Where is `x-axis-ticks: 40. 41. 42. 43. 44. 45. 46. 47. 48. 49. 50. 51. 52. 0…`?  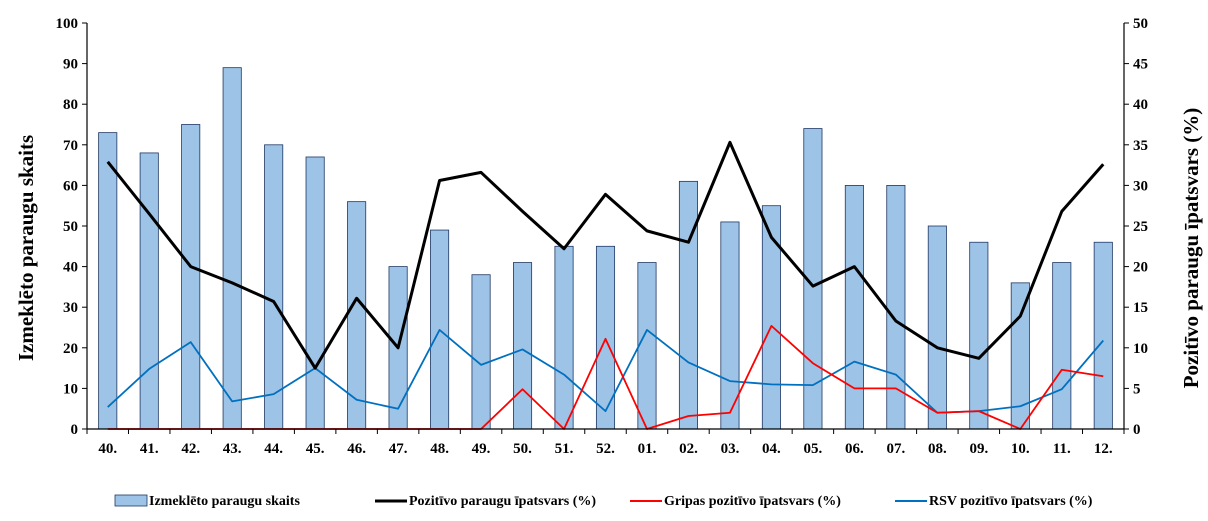 x-axis-ticks: 40. 41. 42. 43. 44. 45. 46. 47. 48. 49. 50. 51. 52. 0… is located at coordinates (605, 449).